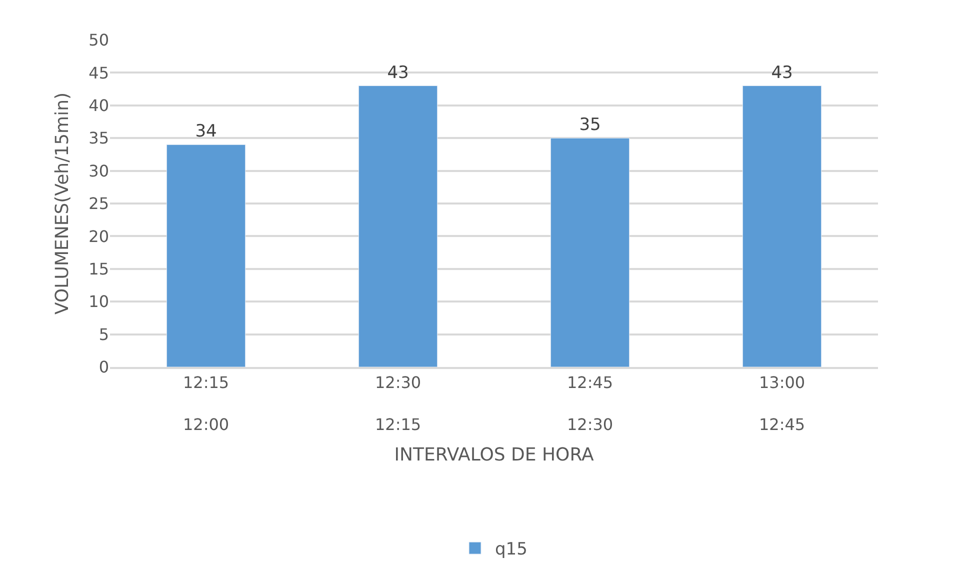 This screenshot has height=579, width=953. What do you see at coordinates (98, 236) in the screenshot?
I see `y-tick-label: 20` at bounding box center [98, 236].